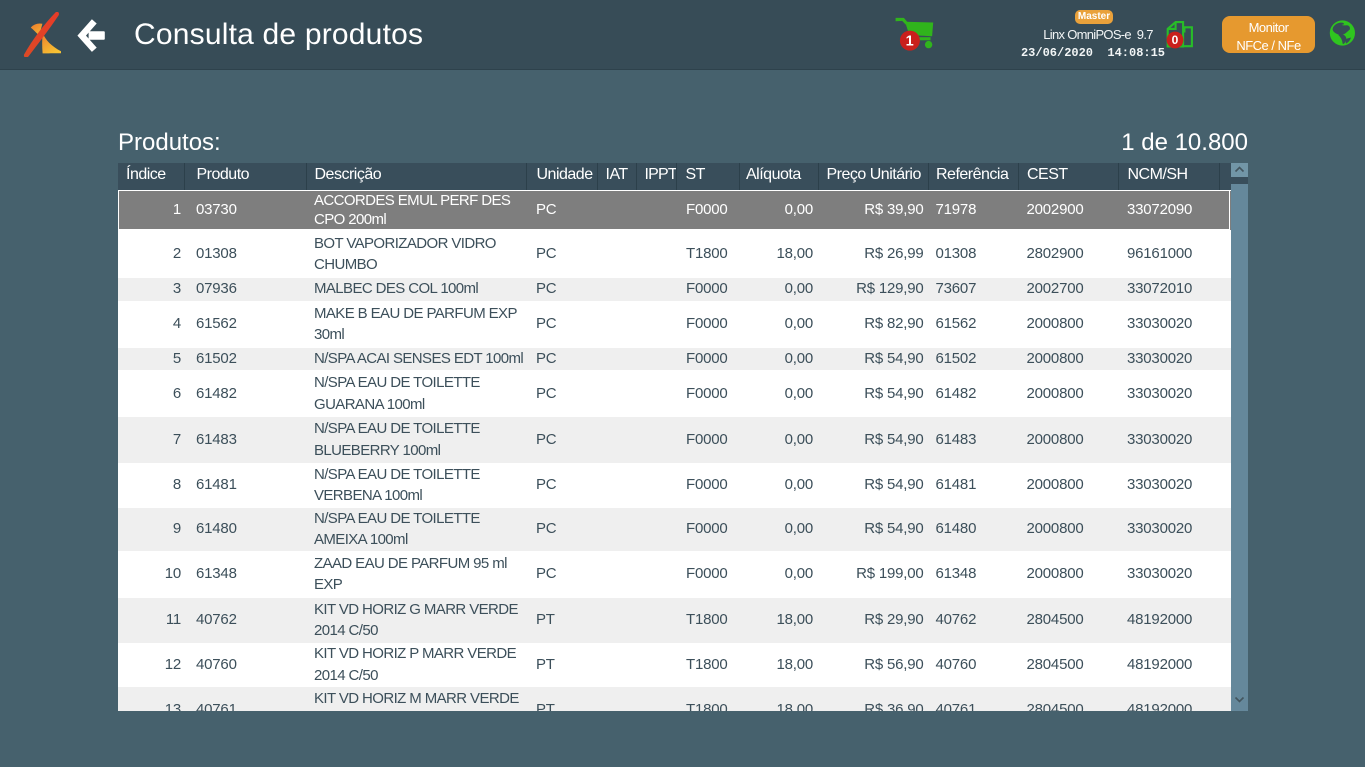  I want to click on svg-text: 1, so click(910, 42).